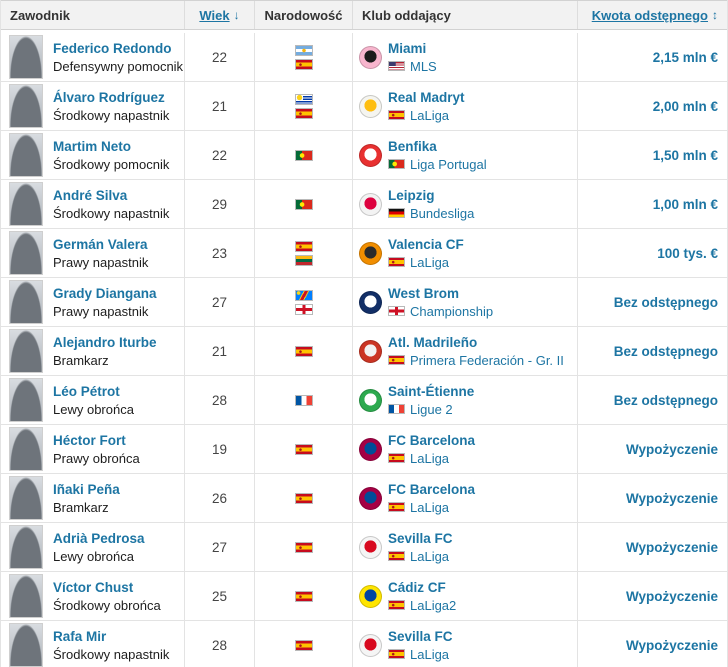 This screenshot has width=728, height=667. What do you see at coordinates (236, 15) in the screenshot?
I see `sort-descending-icon: ↓` at bounding box center [236, 15].